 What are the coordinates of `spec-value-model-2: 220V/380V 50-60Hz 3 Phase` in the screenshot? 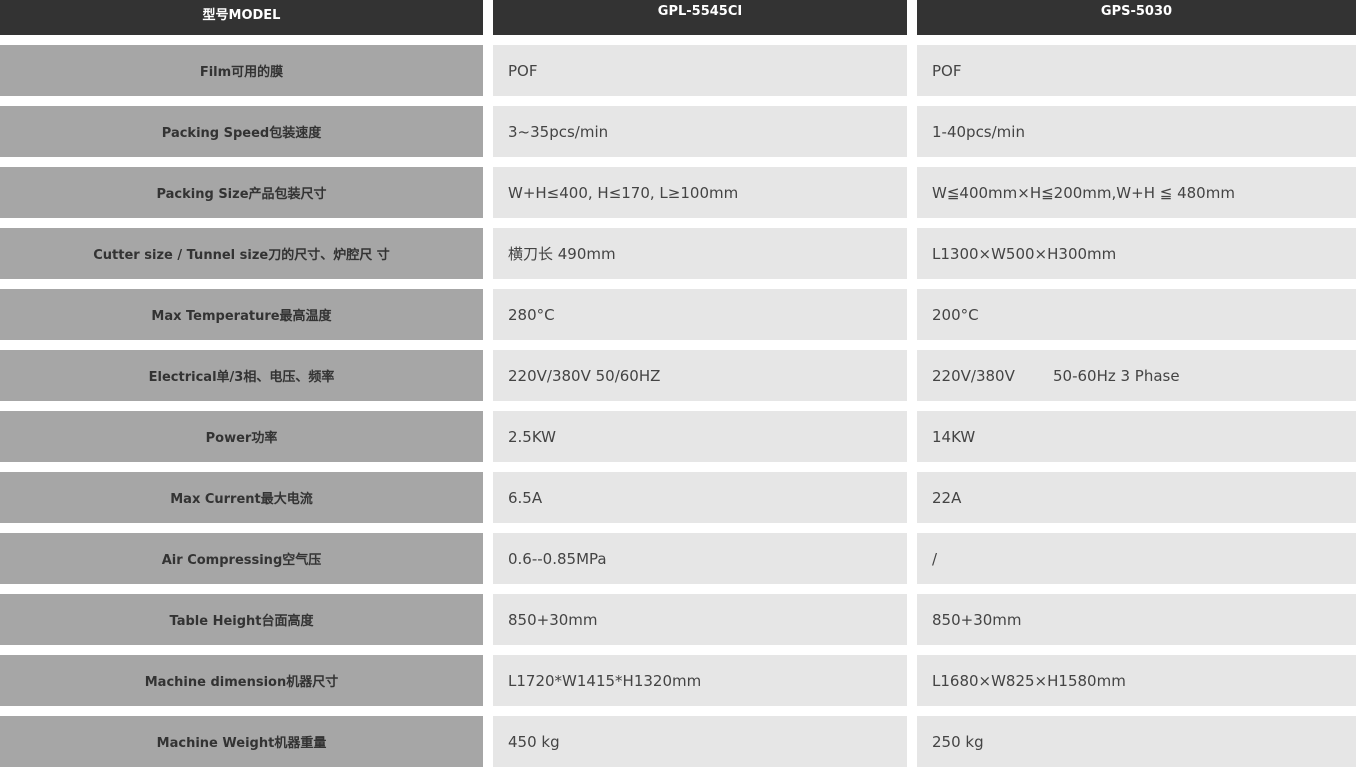 It's located at (1136, 375).